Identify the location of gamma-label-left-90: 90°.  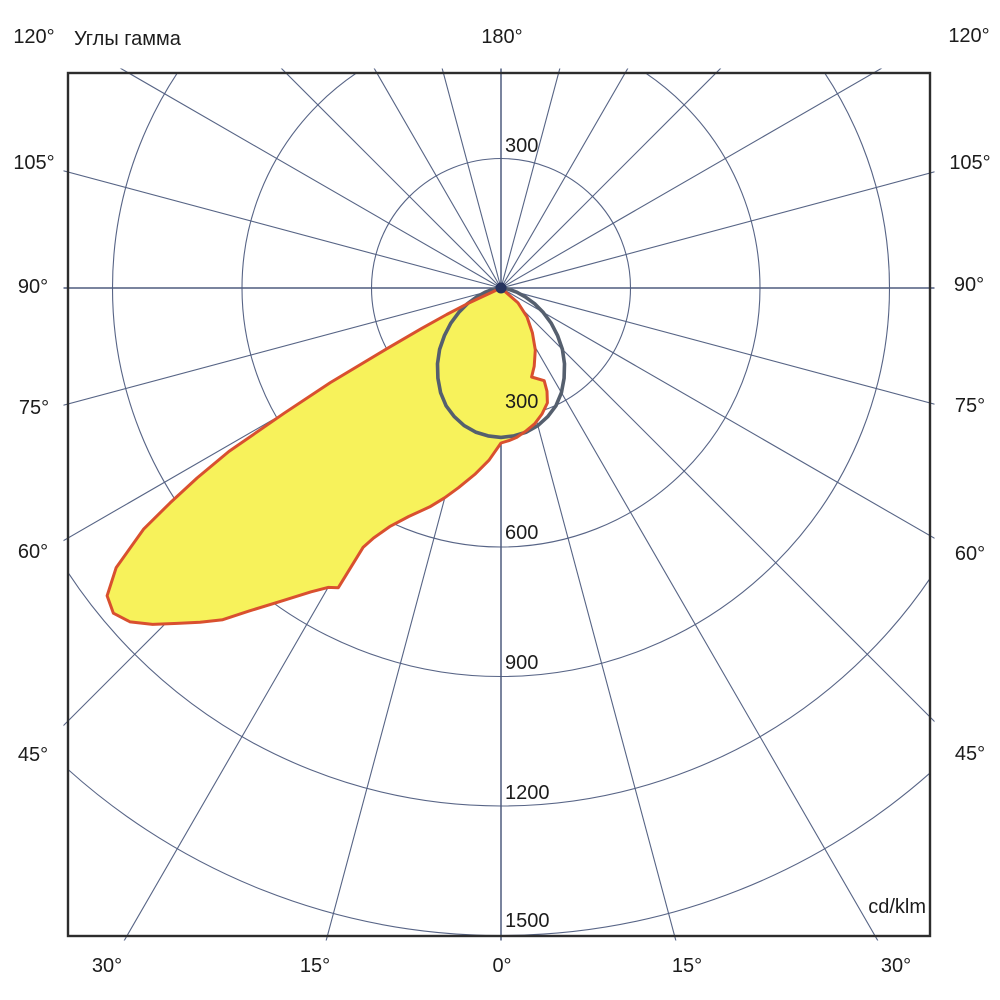
(33, 287).